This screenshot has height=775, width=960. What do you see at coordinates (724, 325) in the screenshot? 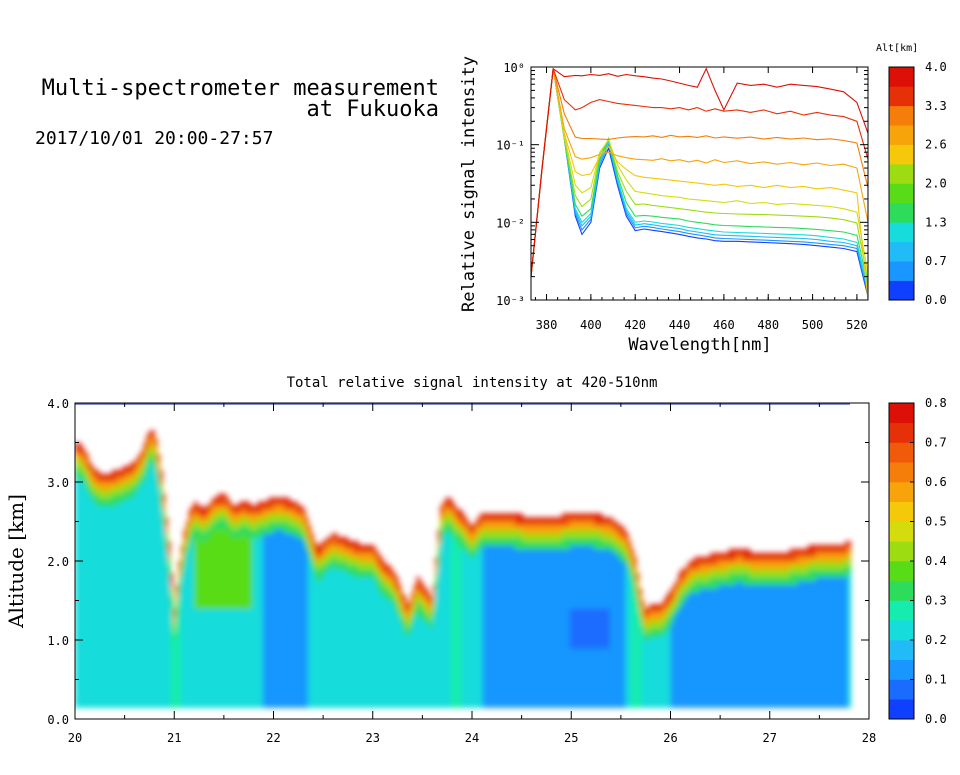
I see `spectrum-x-tick-label: 460` at bounding box center [724, 325].